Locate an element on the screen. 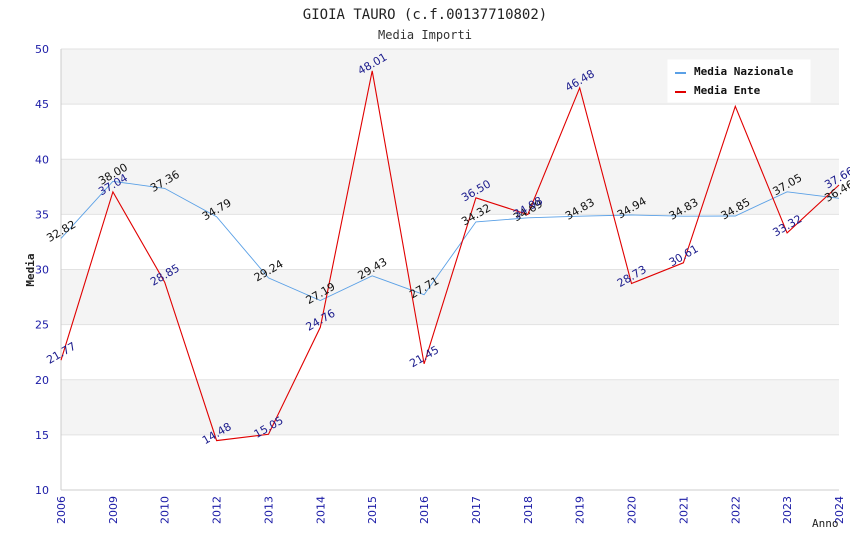  legend: Media Nazionale Media Ente is located at coordinates (739, 81).